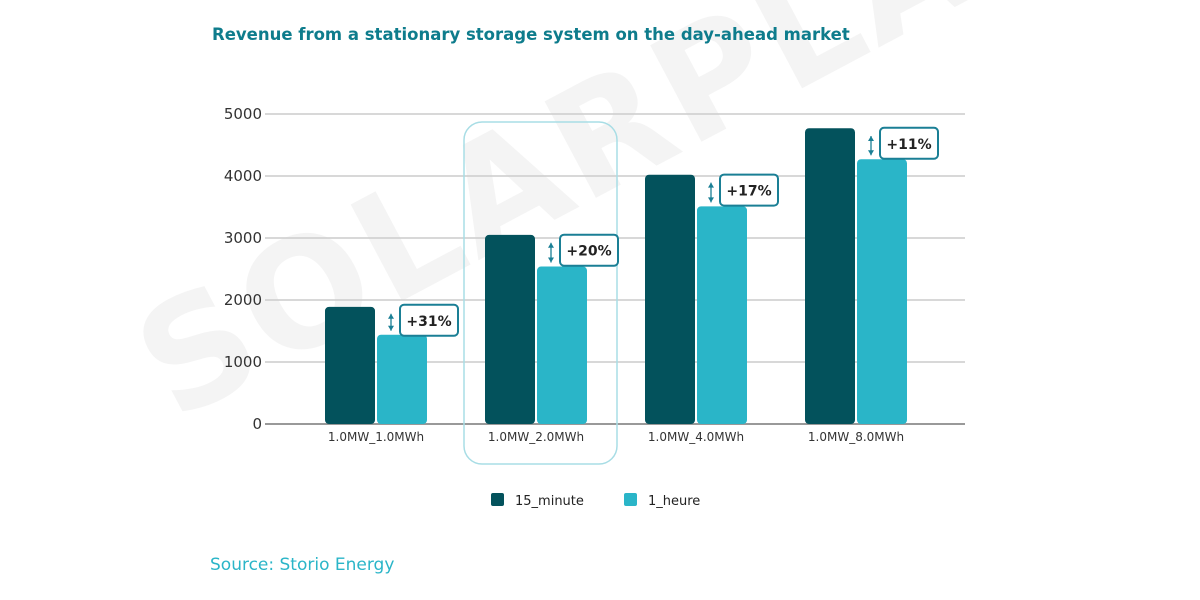 The height and width of the screenshot is (600, 1200). I want to click on annotation-label: +31%, so click(428, 322).